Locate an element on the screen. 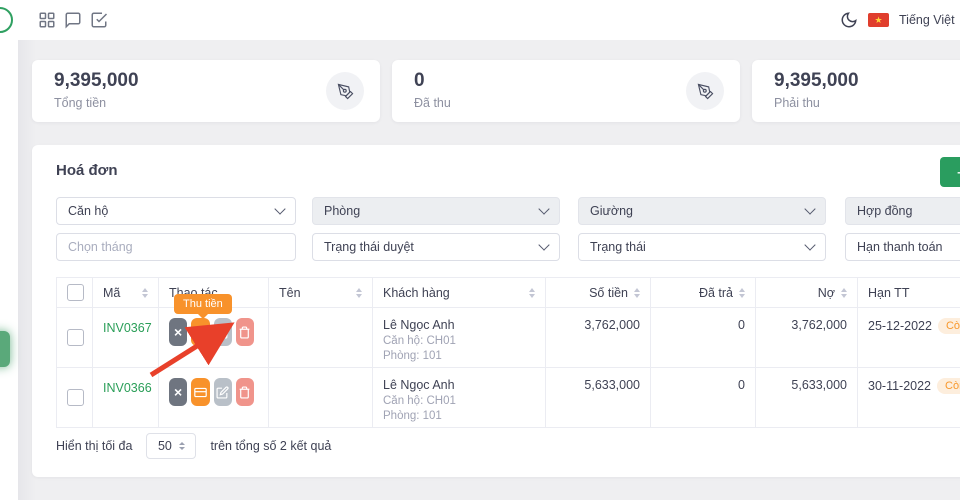 This screenshot has width=960, height=500. card-receivable: 9,395,000 Phải thu is located at coordinates (856, 91).